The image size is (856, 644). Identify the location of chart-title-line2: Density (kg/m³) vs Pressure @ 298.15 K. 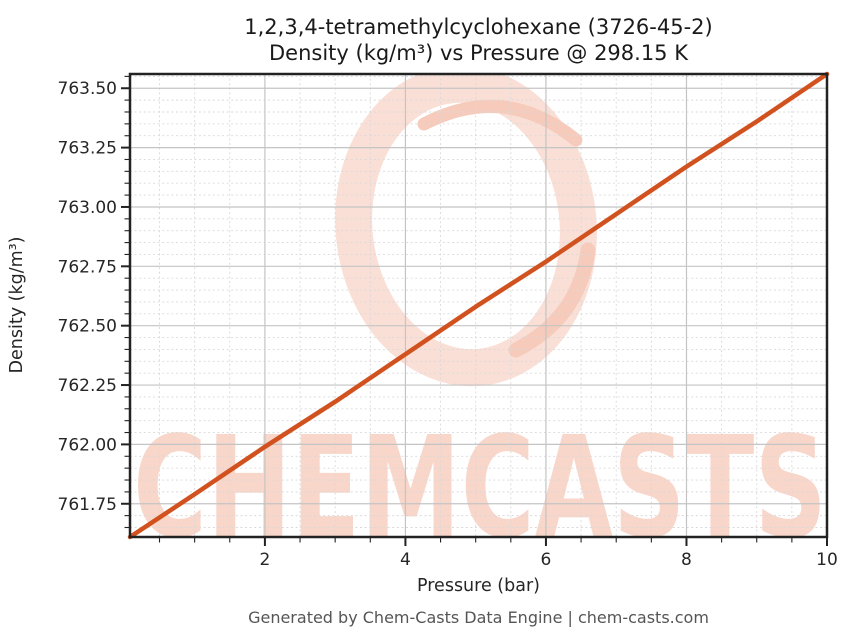
(479, 53).